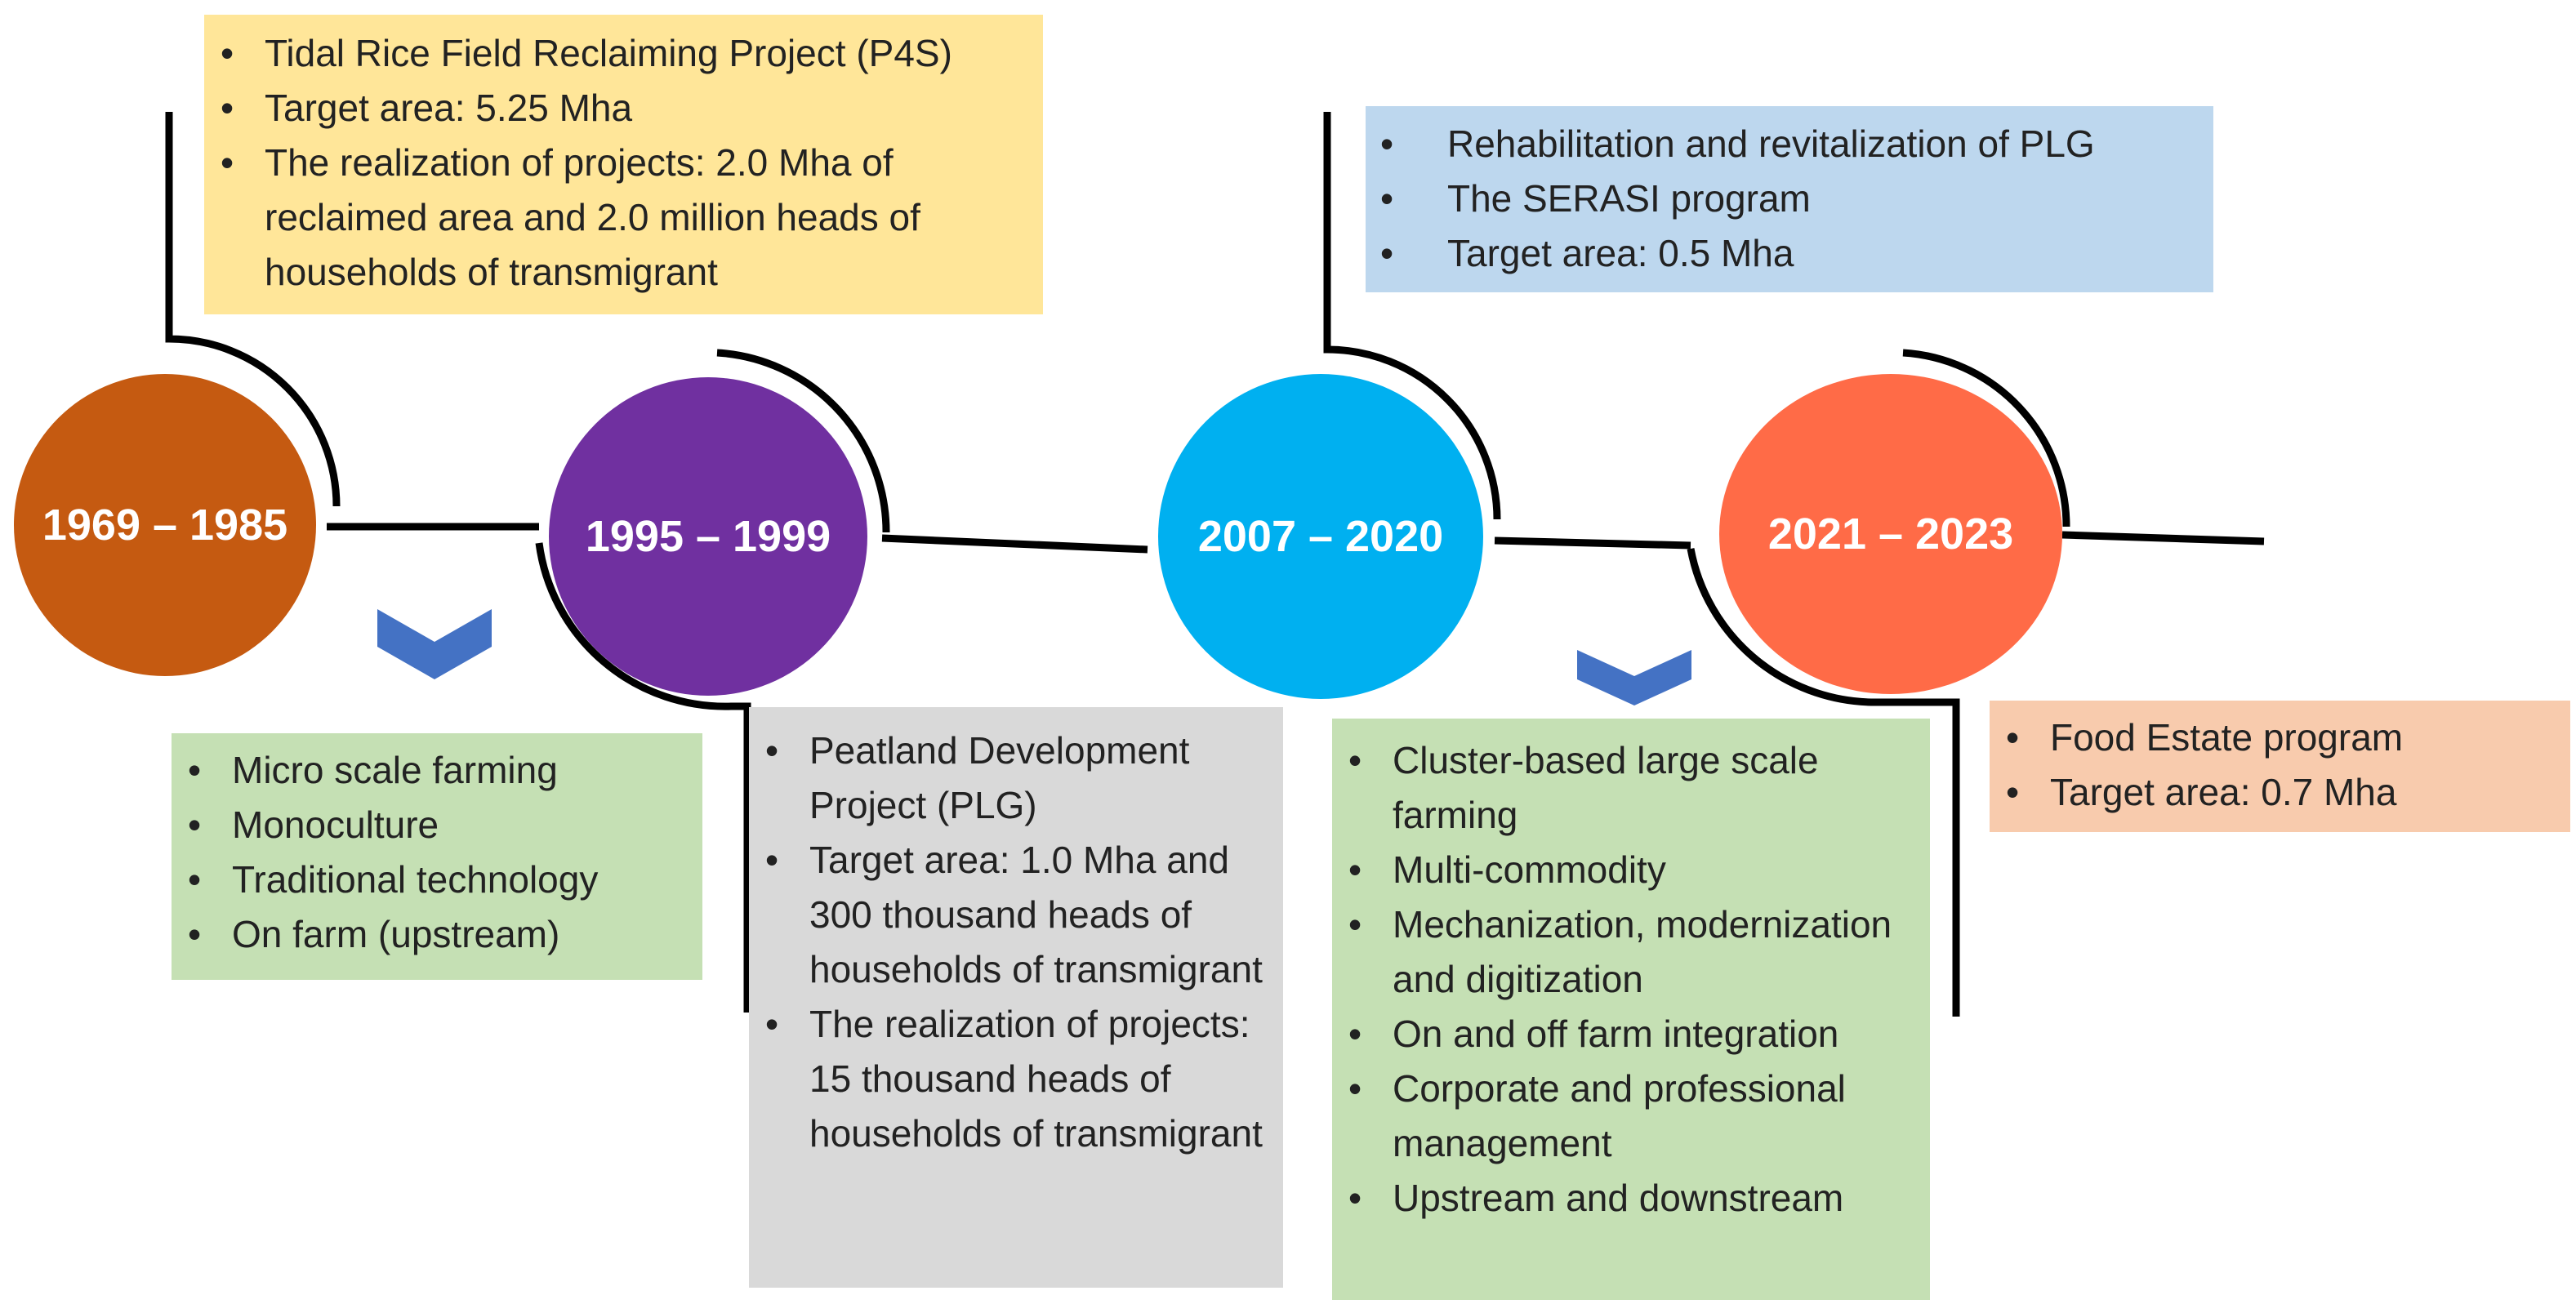 Image resolution: width=2576 pixels, height=1313 pixels. Describe the element at coordinates (1986, 438) in the screenshot. I see `arc-era4-top` at that location.